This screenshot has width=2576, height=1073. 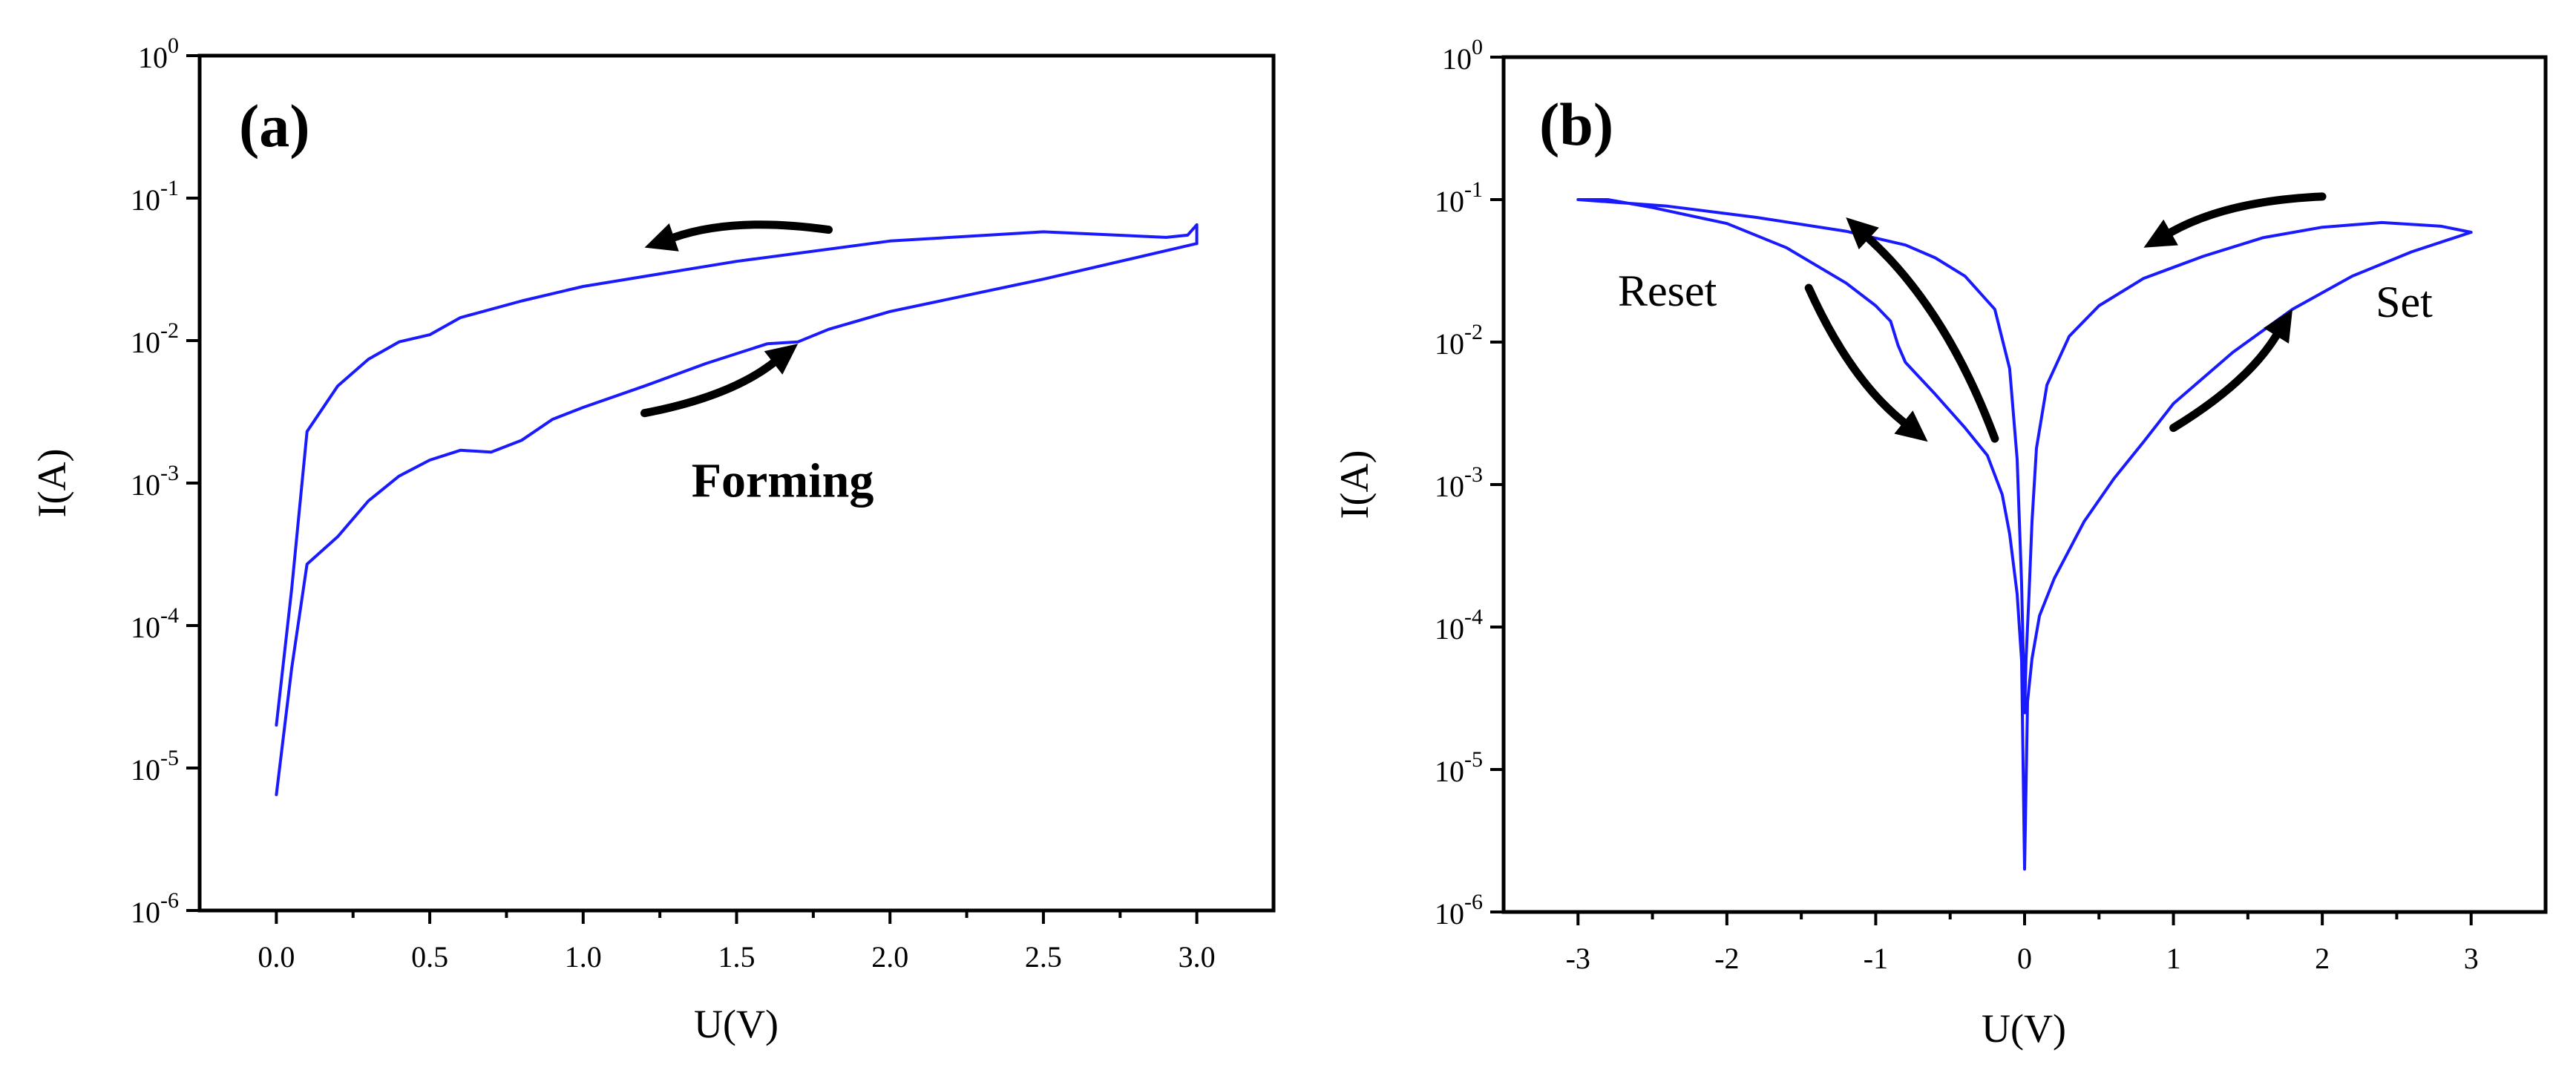 I want to click on set-arrow-up-b, so click(x=2230, y=371).